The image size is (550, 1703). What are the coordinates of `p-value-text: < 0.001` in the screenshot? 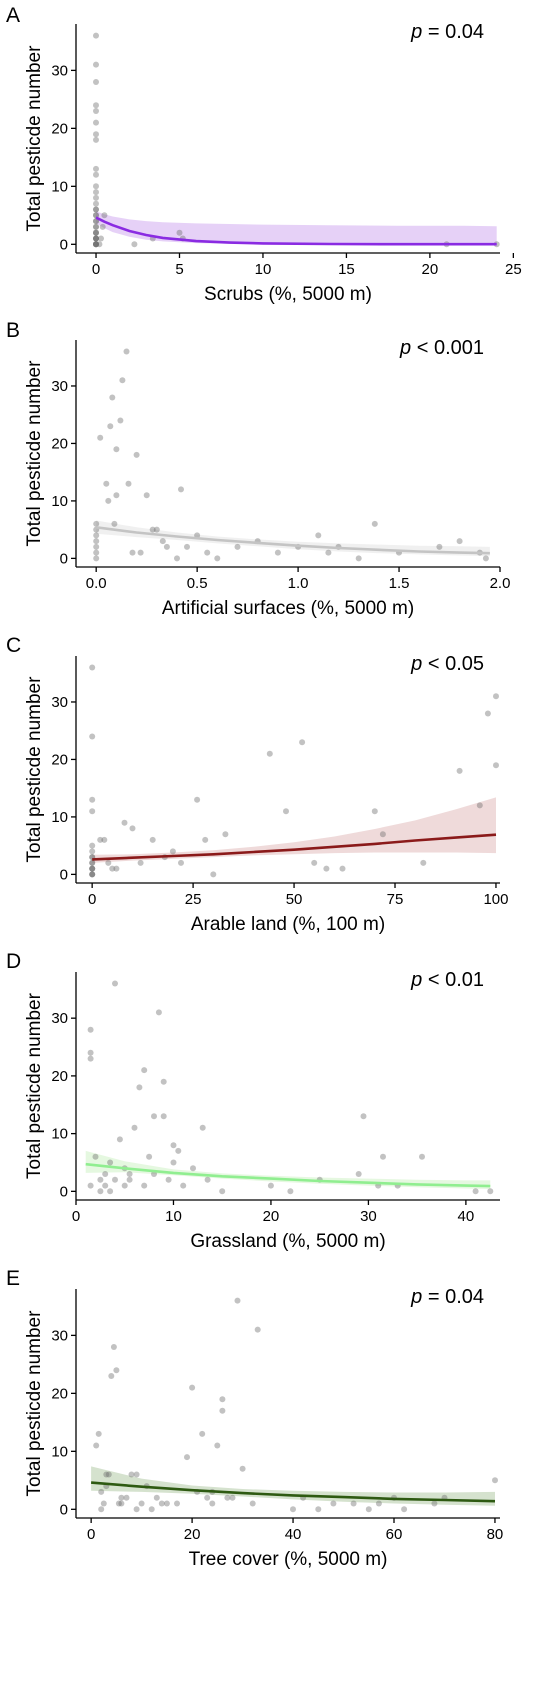 It's located at (447, 348).